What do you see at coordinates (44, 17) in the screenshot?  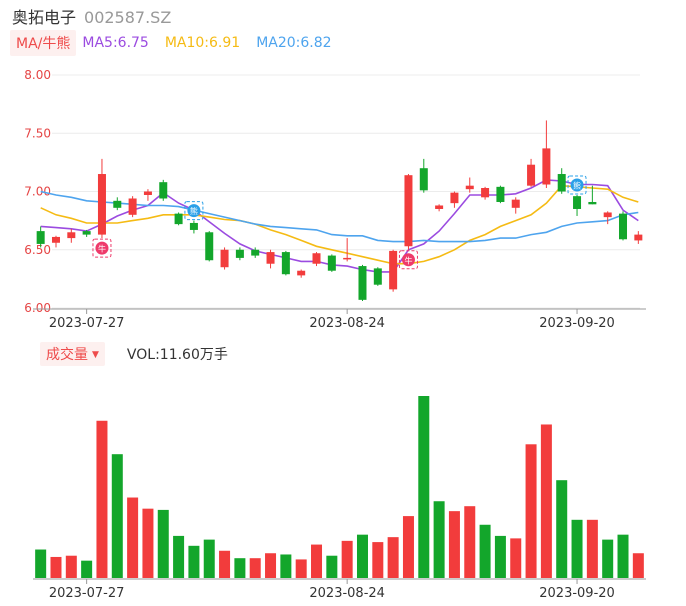 I see `stock-name: 奥拓电子` at bounding box center [44, 17].